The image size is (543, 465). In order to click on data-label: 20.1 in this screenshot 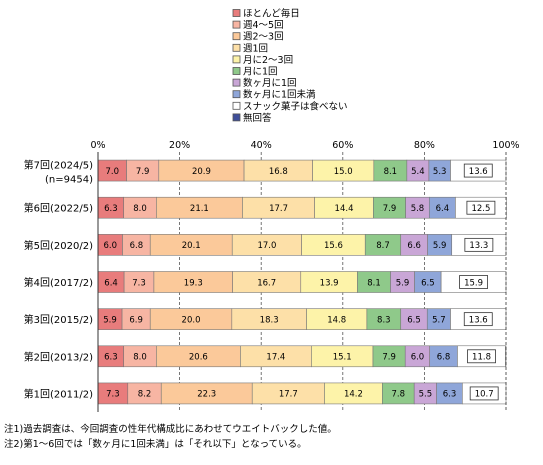, I will do `click(191, 246)`.